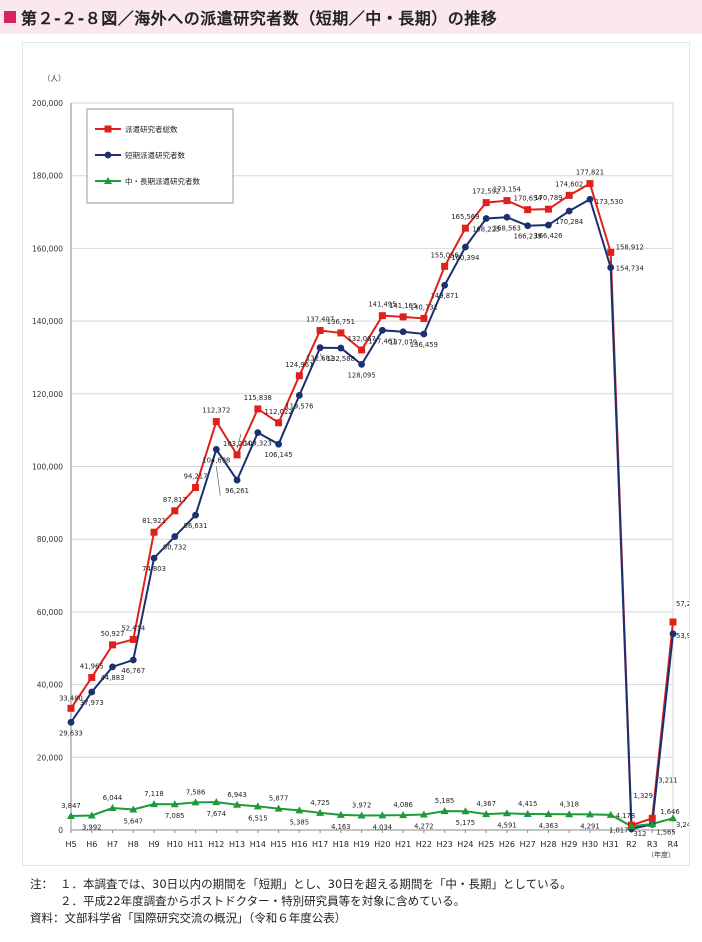  Describe the element at coordinates (528, 237) in the screenshot. I see `data-label: 166,239` at that location.